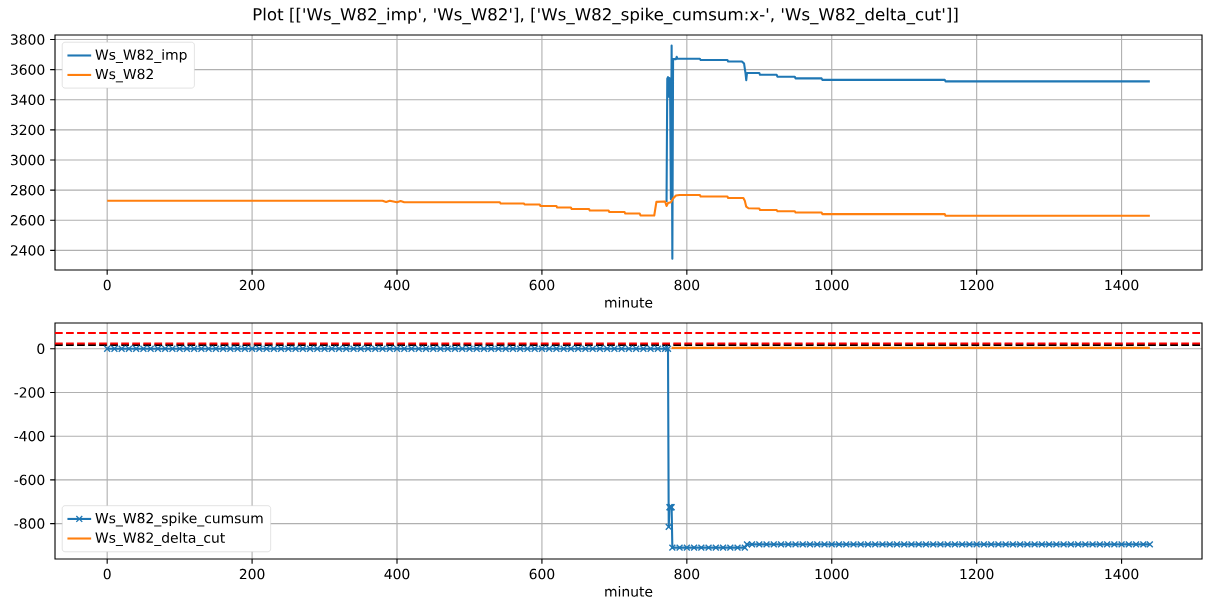 The image size is (1211, 611). What do you see at coordinates (605, 16) in the screenshot?
I see `chart-title: Plot [['Ws_W82_imp', 'Ws_W82'], ['Ws_W82_spike_cumsum:x-', 'Ws_W82_delta_cut']]` at bounding box center [605, 16].